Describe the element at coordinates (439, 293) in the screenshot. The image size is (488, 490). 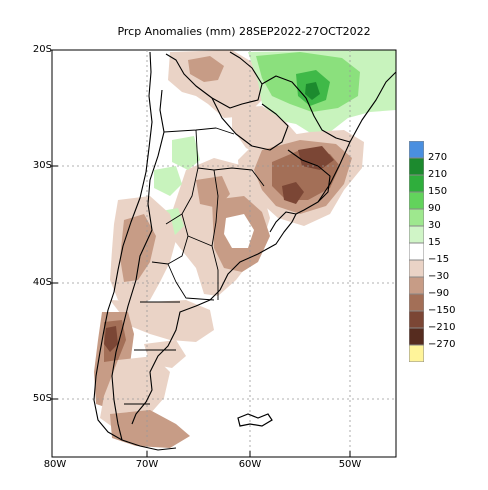
I see `legend-label-neg90: −90` at that location.